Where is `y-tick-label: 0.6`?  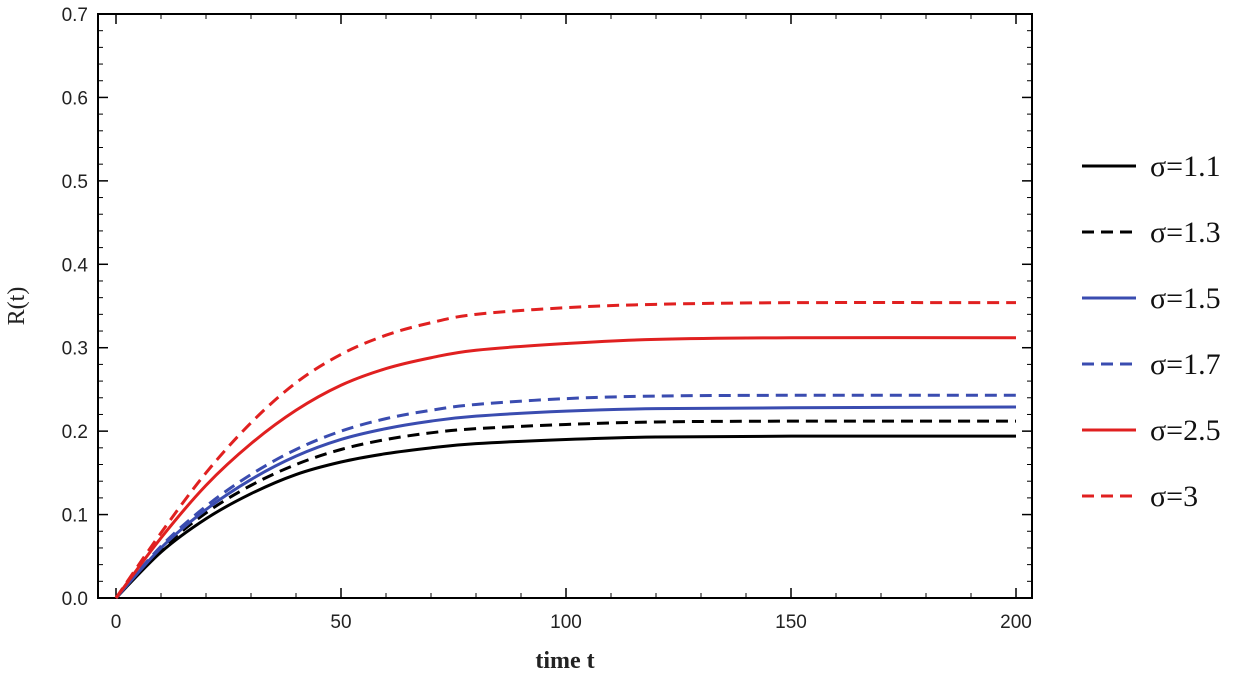 y-tick-label: 0.6 is located at coordinates (75, 98).